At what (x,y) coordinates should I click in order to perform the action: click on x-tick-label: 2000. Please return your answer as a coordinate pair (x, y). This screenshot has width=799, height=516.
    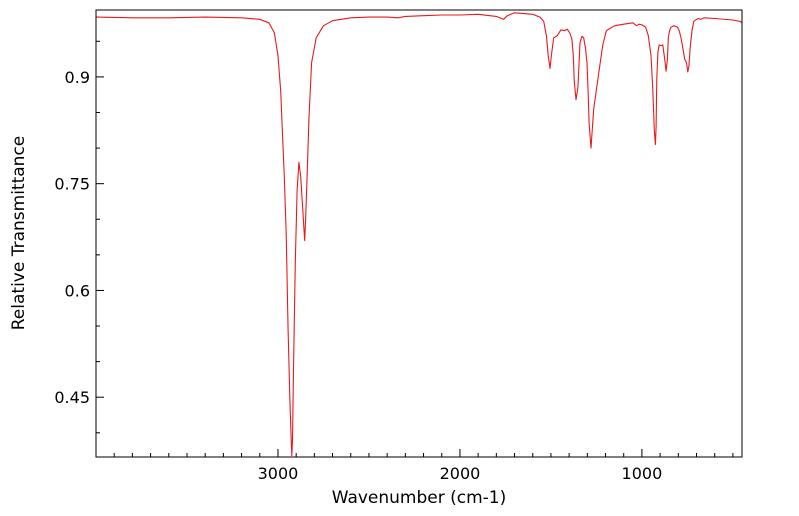
    Looking at the image, I should click on (460, 473).